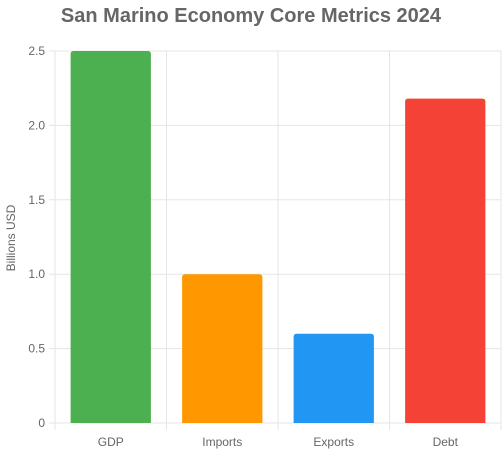 The width and height of the screenshot is (502, 454). What do you see at coordinates (36, 125) in the screenshot?
I see `y-tick-label: 2.0` at bounding box center [36, 125].